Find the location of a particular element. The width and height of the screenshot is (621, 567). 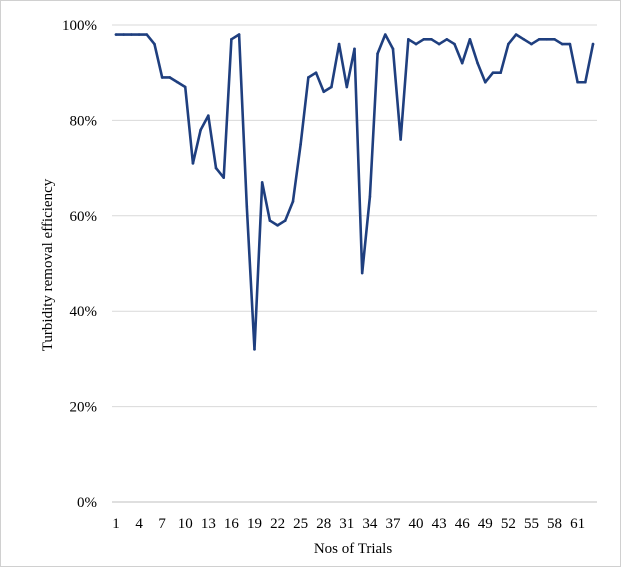

x-tick-label: 46 is located at coordinates (463, 524).